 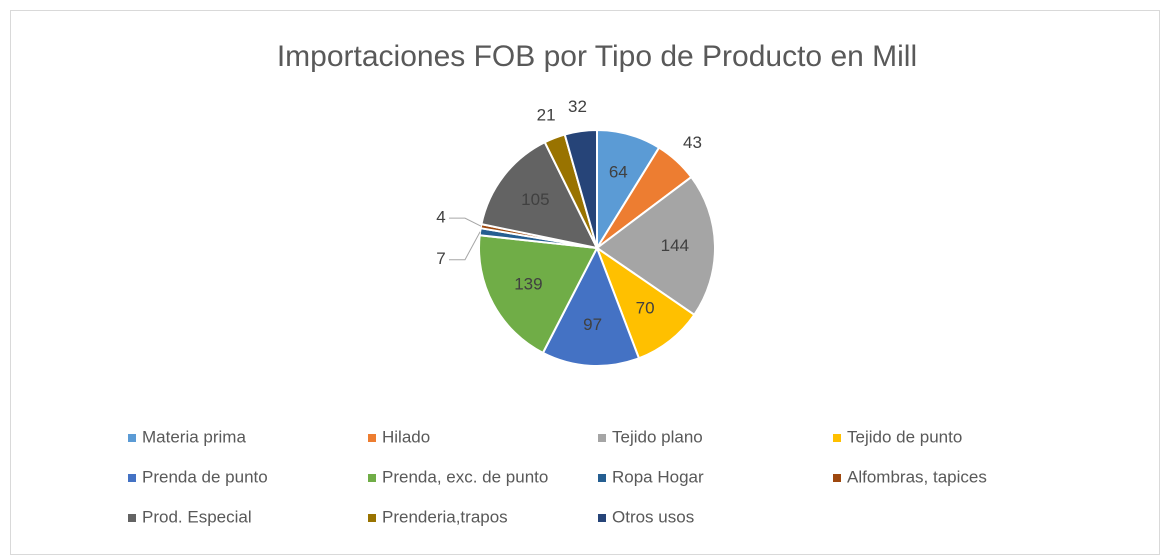 What do you see at coordinates (653, 516) in the screenshot?
I see `legend-label: Otros usos` at bounding box center [653, 516].